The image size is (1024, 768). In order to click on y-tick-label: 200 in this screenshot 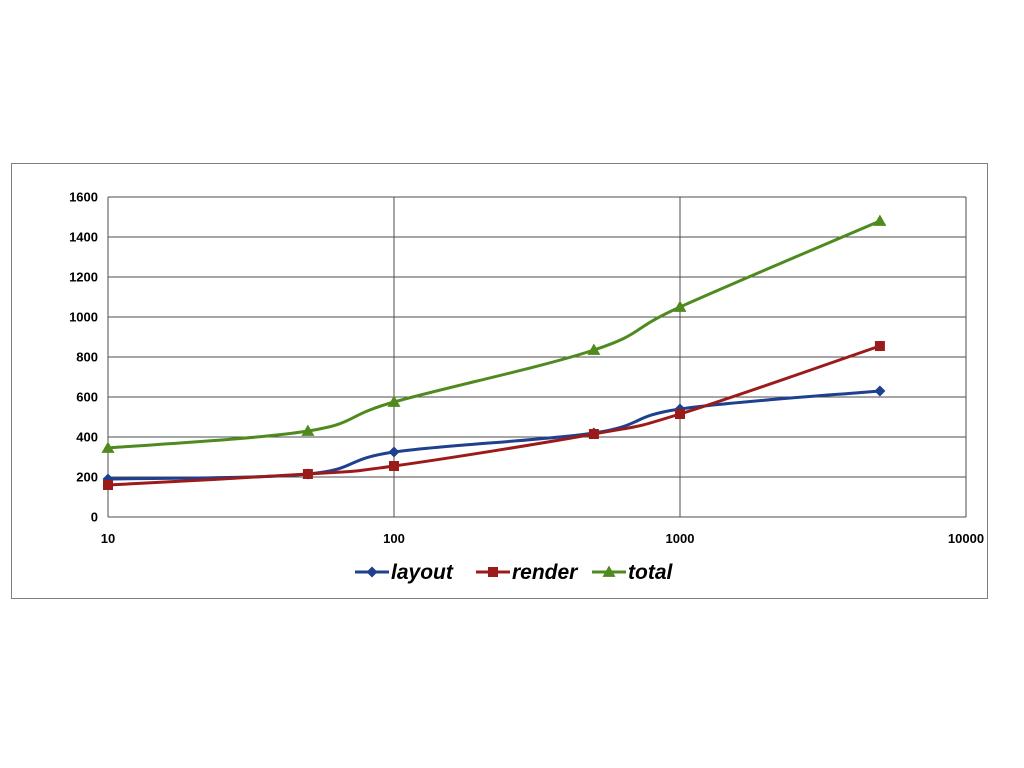, I will do `click(87, 477)`.